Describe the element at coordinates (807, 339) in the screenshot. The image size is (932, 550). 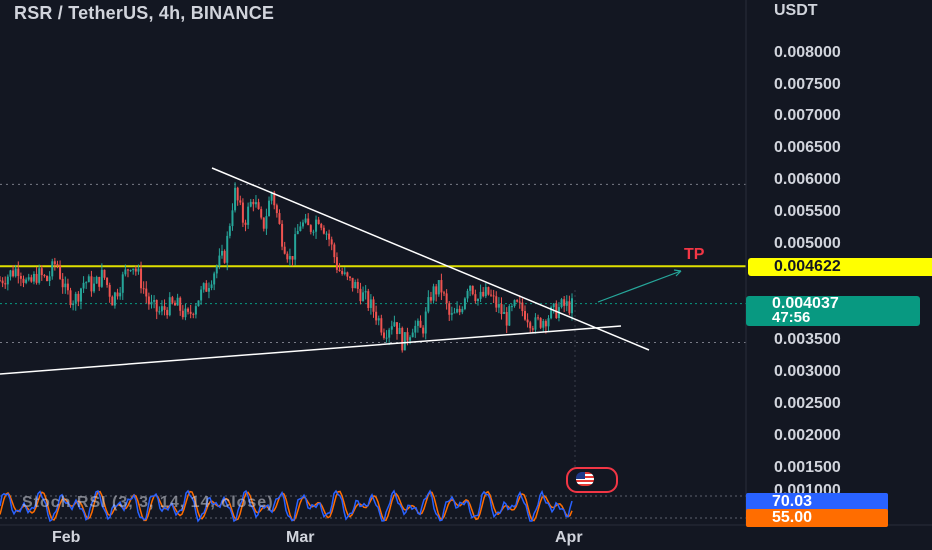
I see `y-tick-label: 0.003500` at that location.